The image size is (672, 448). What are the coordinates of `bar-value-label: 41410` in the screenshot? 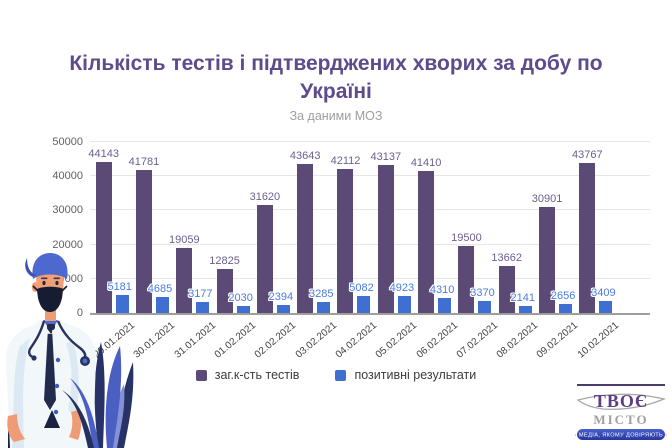 It's located at (426, 163).